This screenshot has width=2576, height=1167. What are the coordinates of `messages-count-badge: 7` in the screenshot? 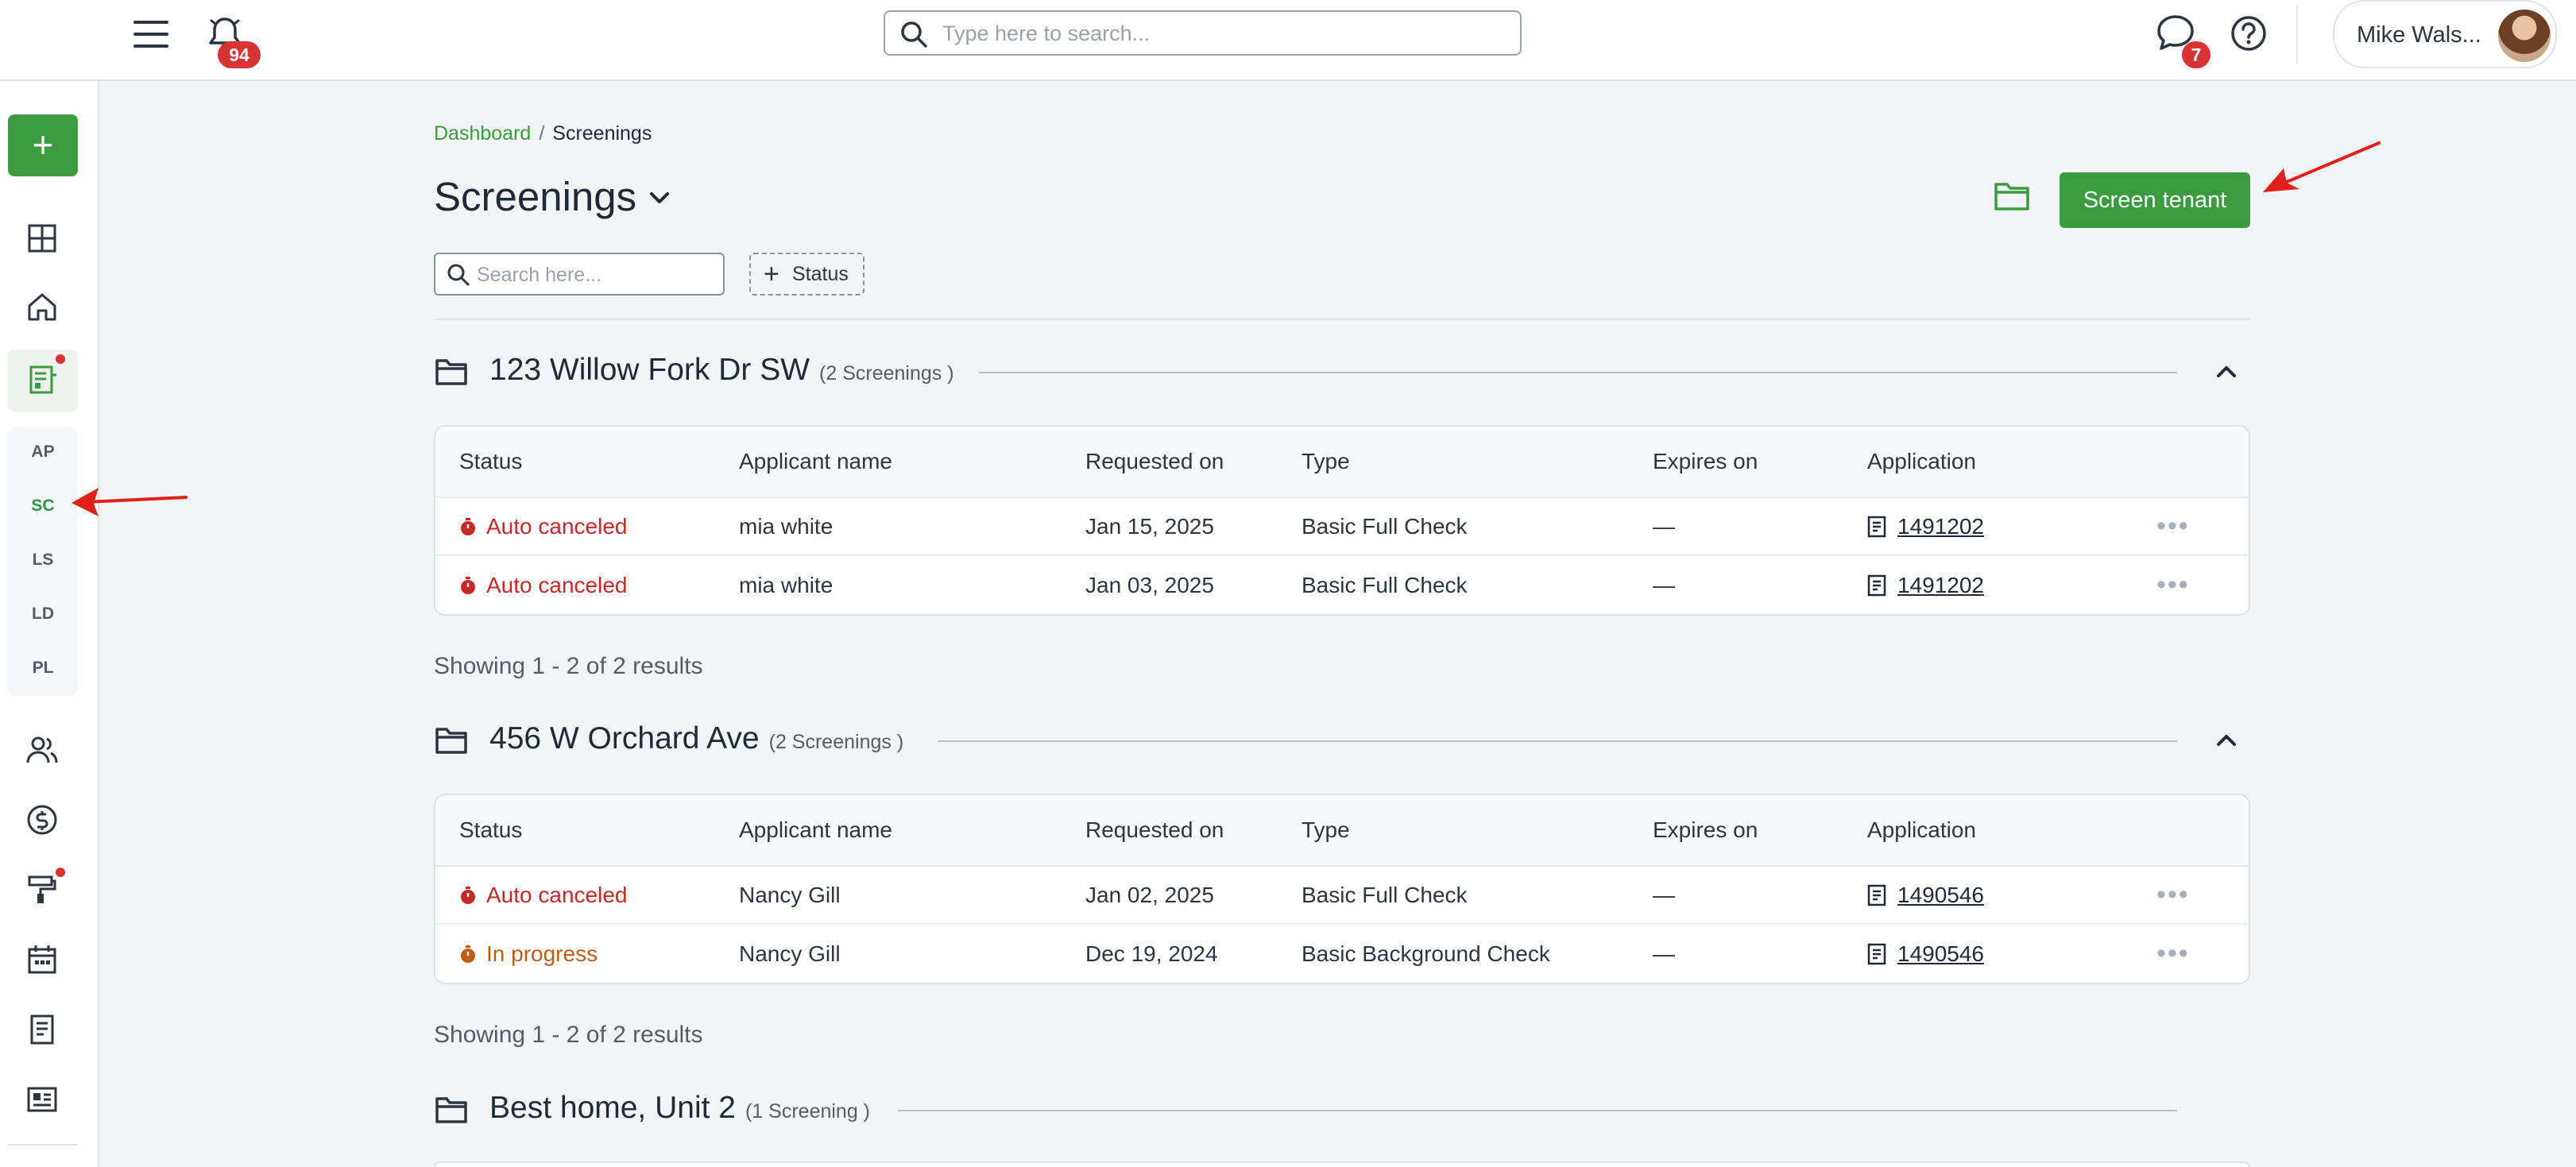 It's located at (2196, 54).